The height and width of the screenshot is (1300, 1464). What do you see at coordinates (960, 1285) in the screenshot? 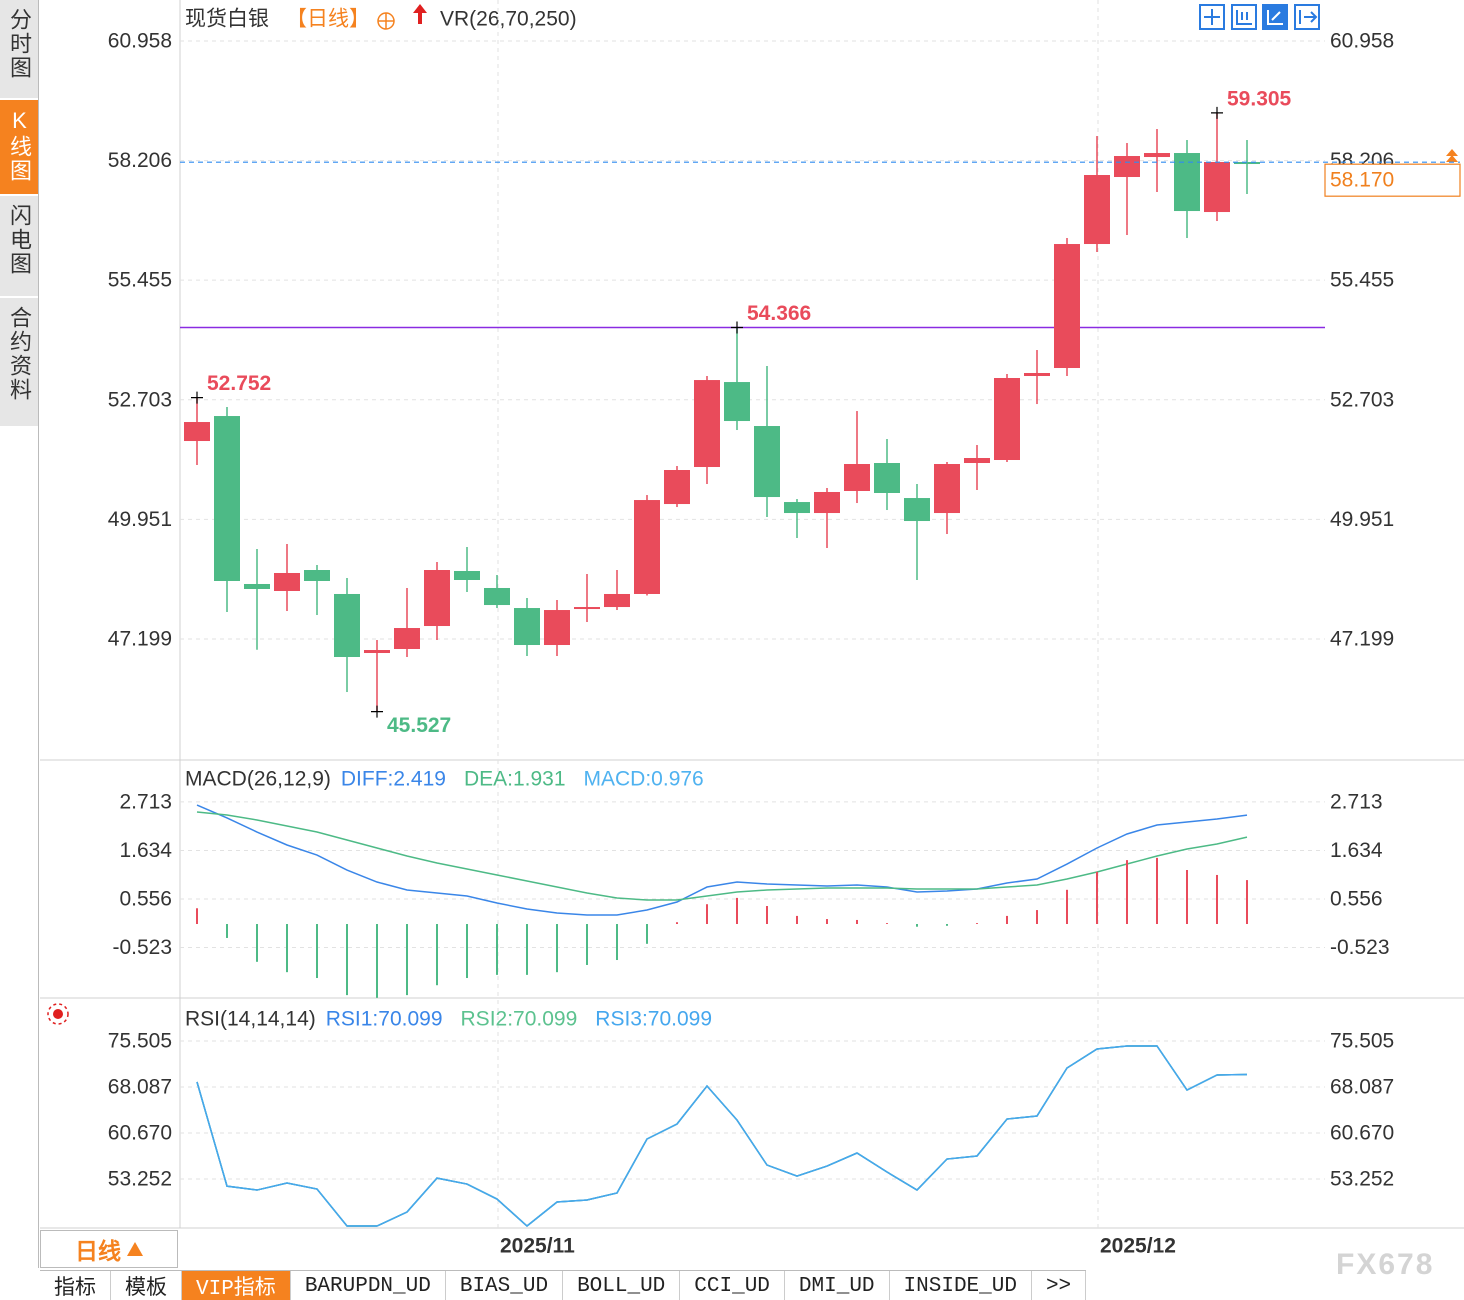
I see `indicator-tab: INSIDE_UD` at bounding box center [960, 1285].